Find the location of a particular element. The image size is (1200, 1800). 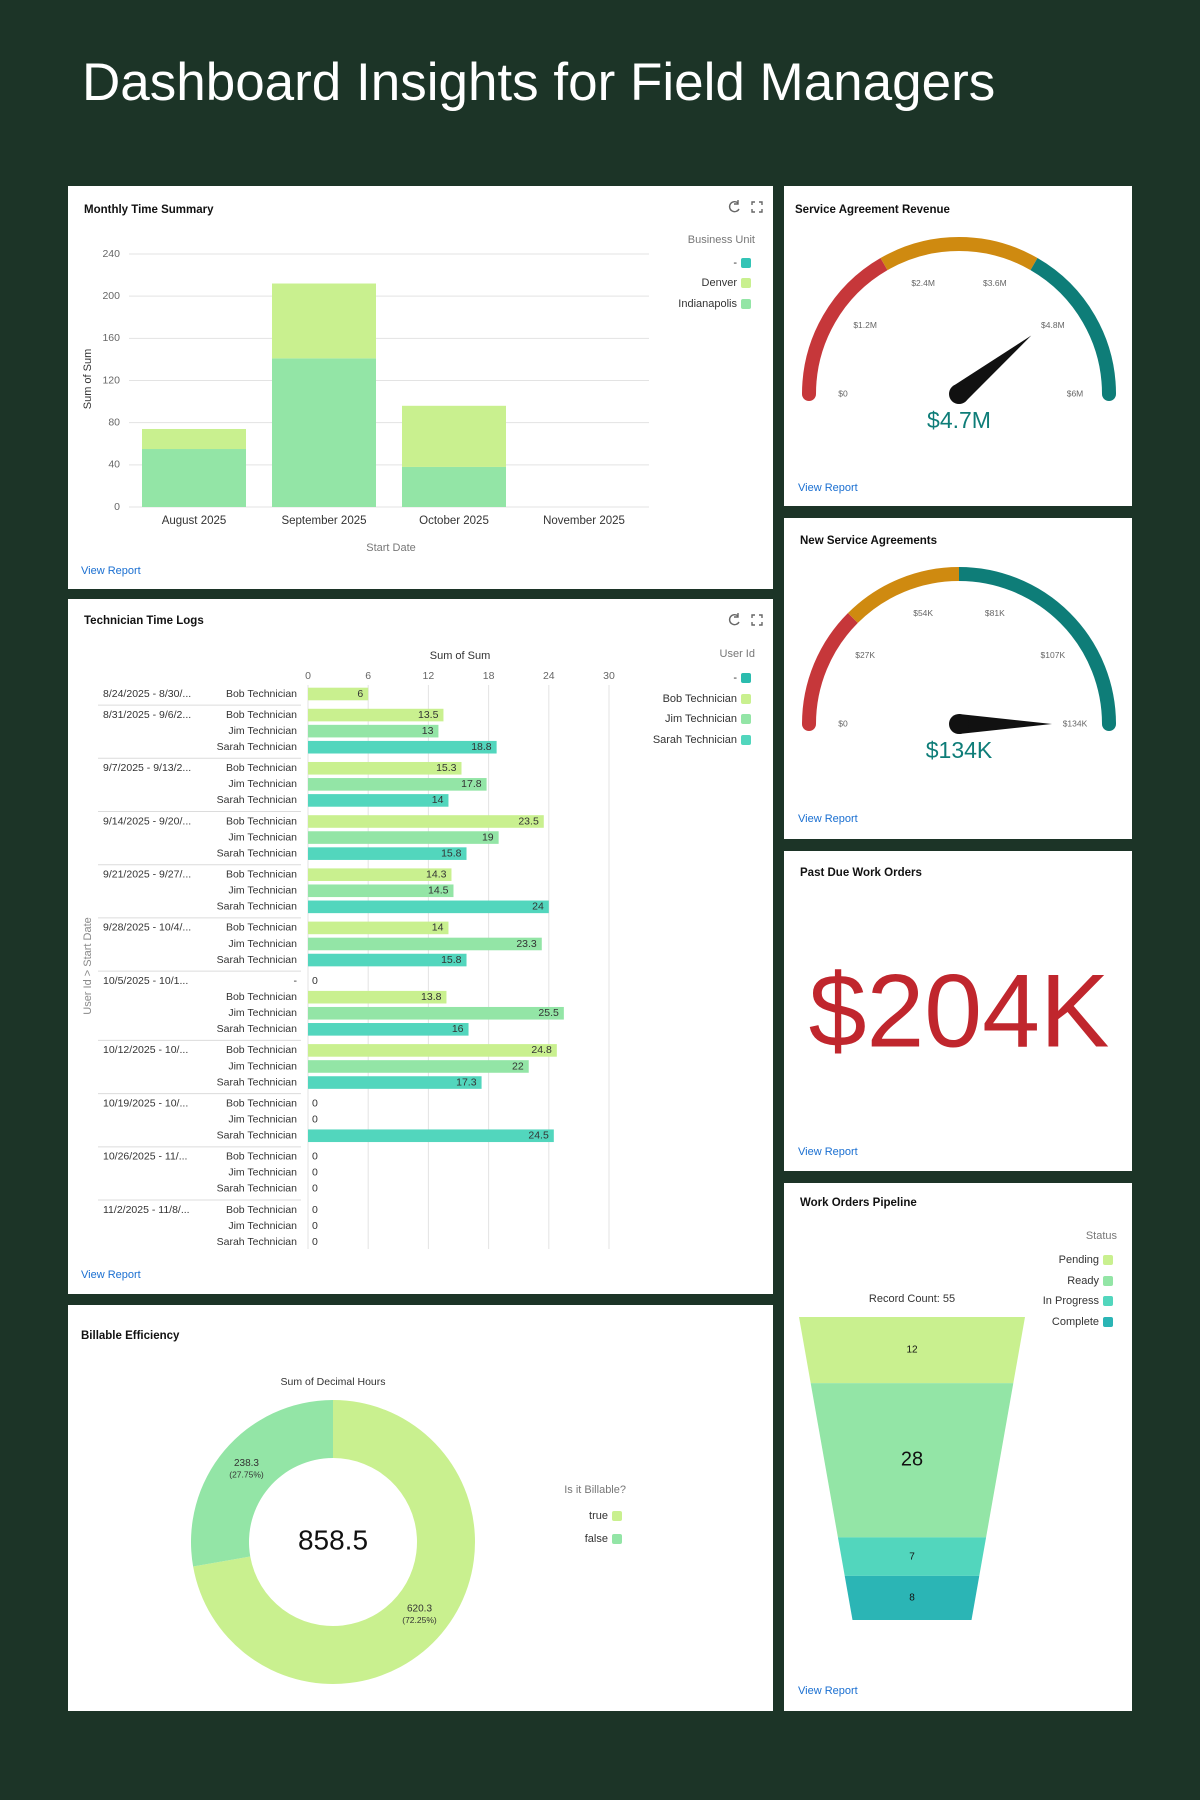

legend-label: In Progress is located at coordinates (1071, 1301).